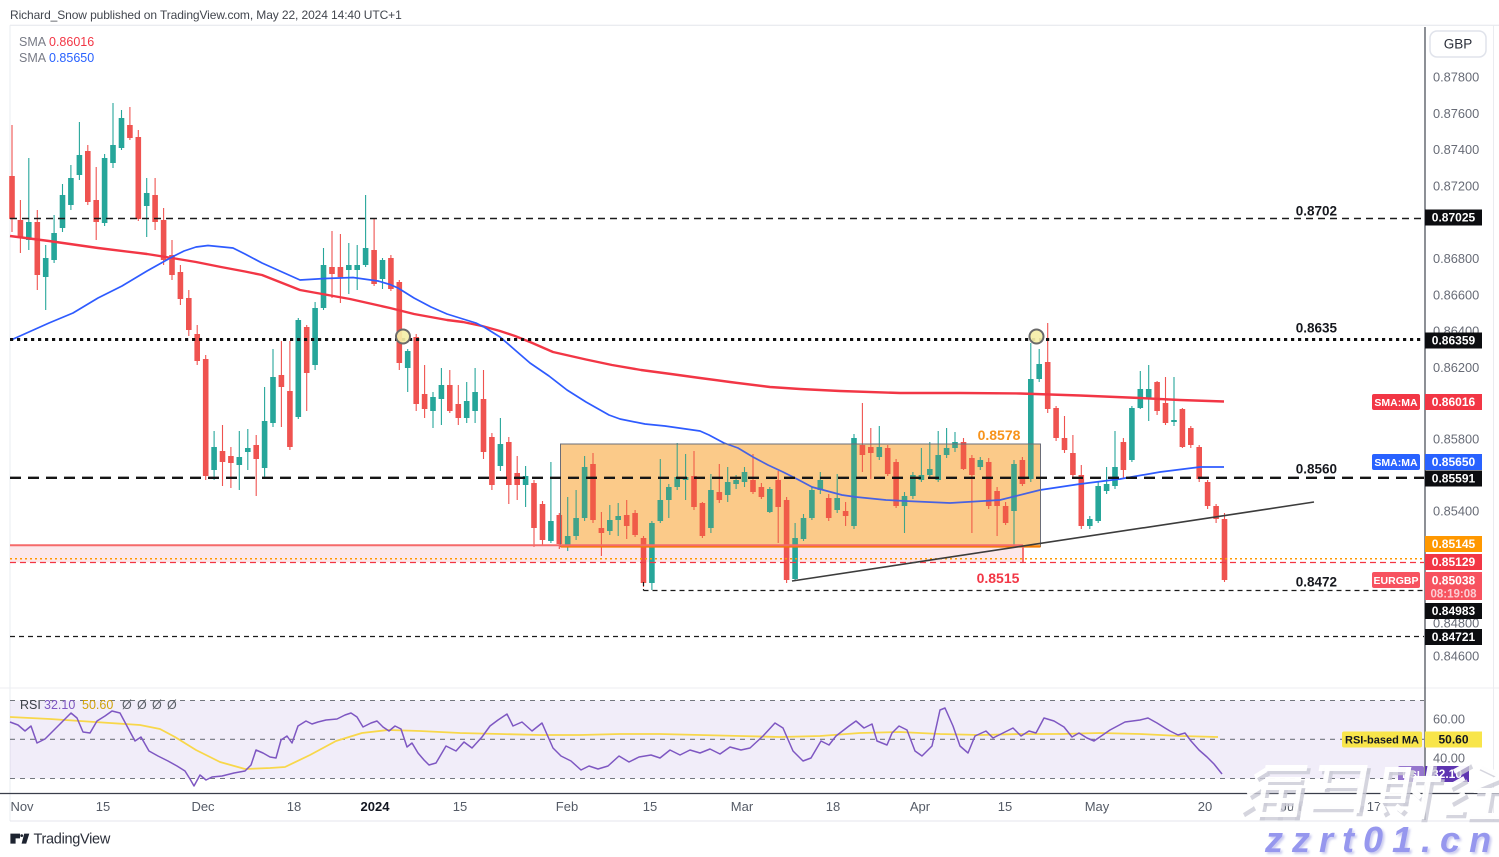  What do you see at coordinates (1456, 367) in the screenshot?
I see `svg-text: 0.86200` at bounding box center [1456, 367].